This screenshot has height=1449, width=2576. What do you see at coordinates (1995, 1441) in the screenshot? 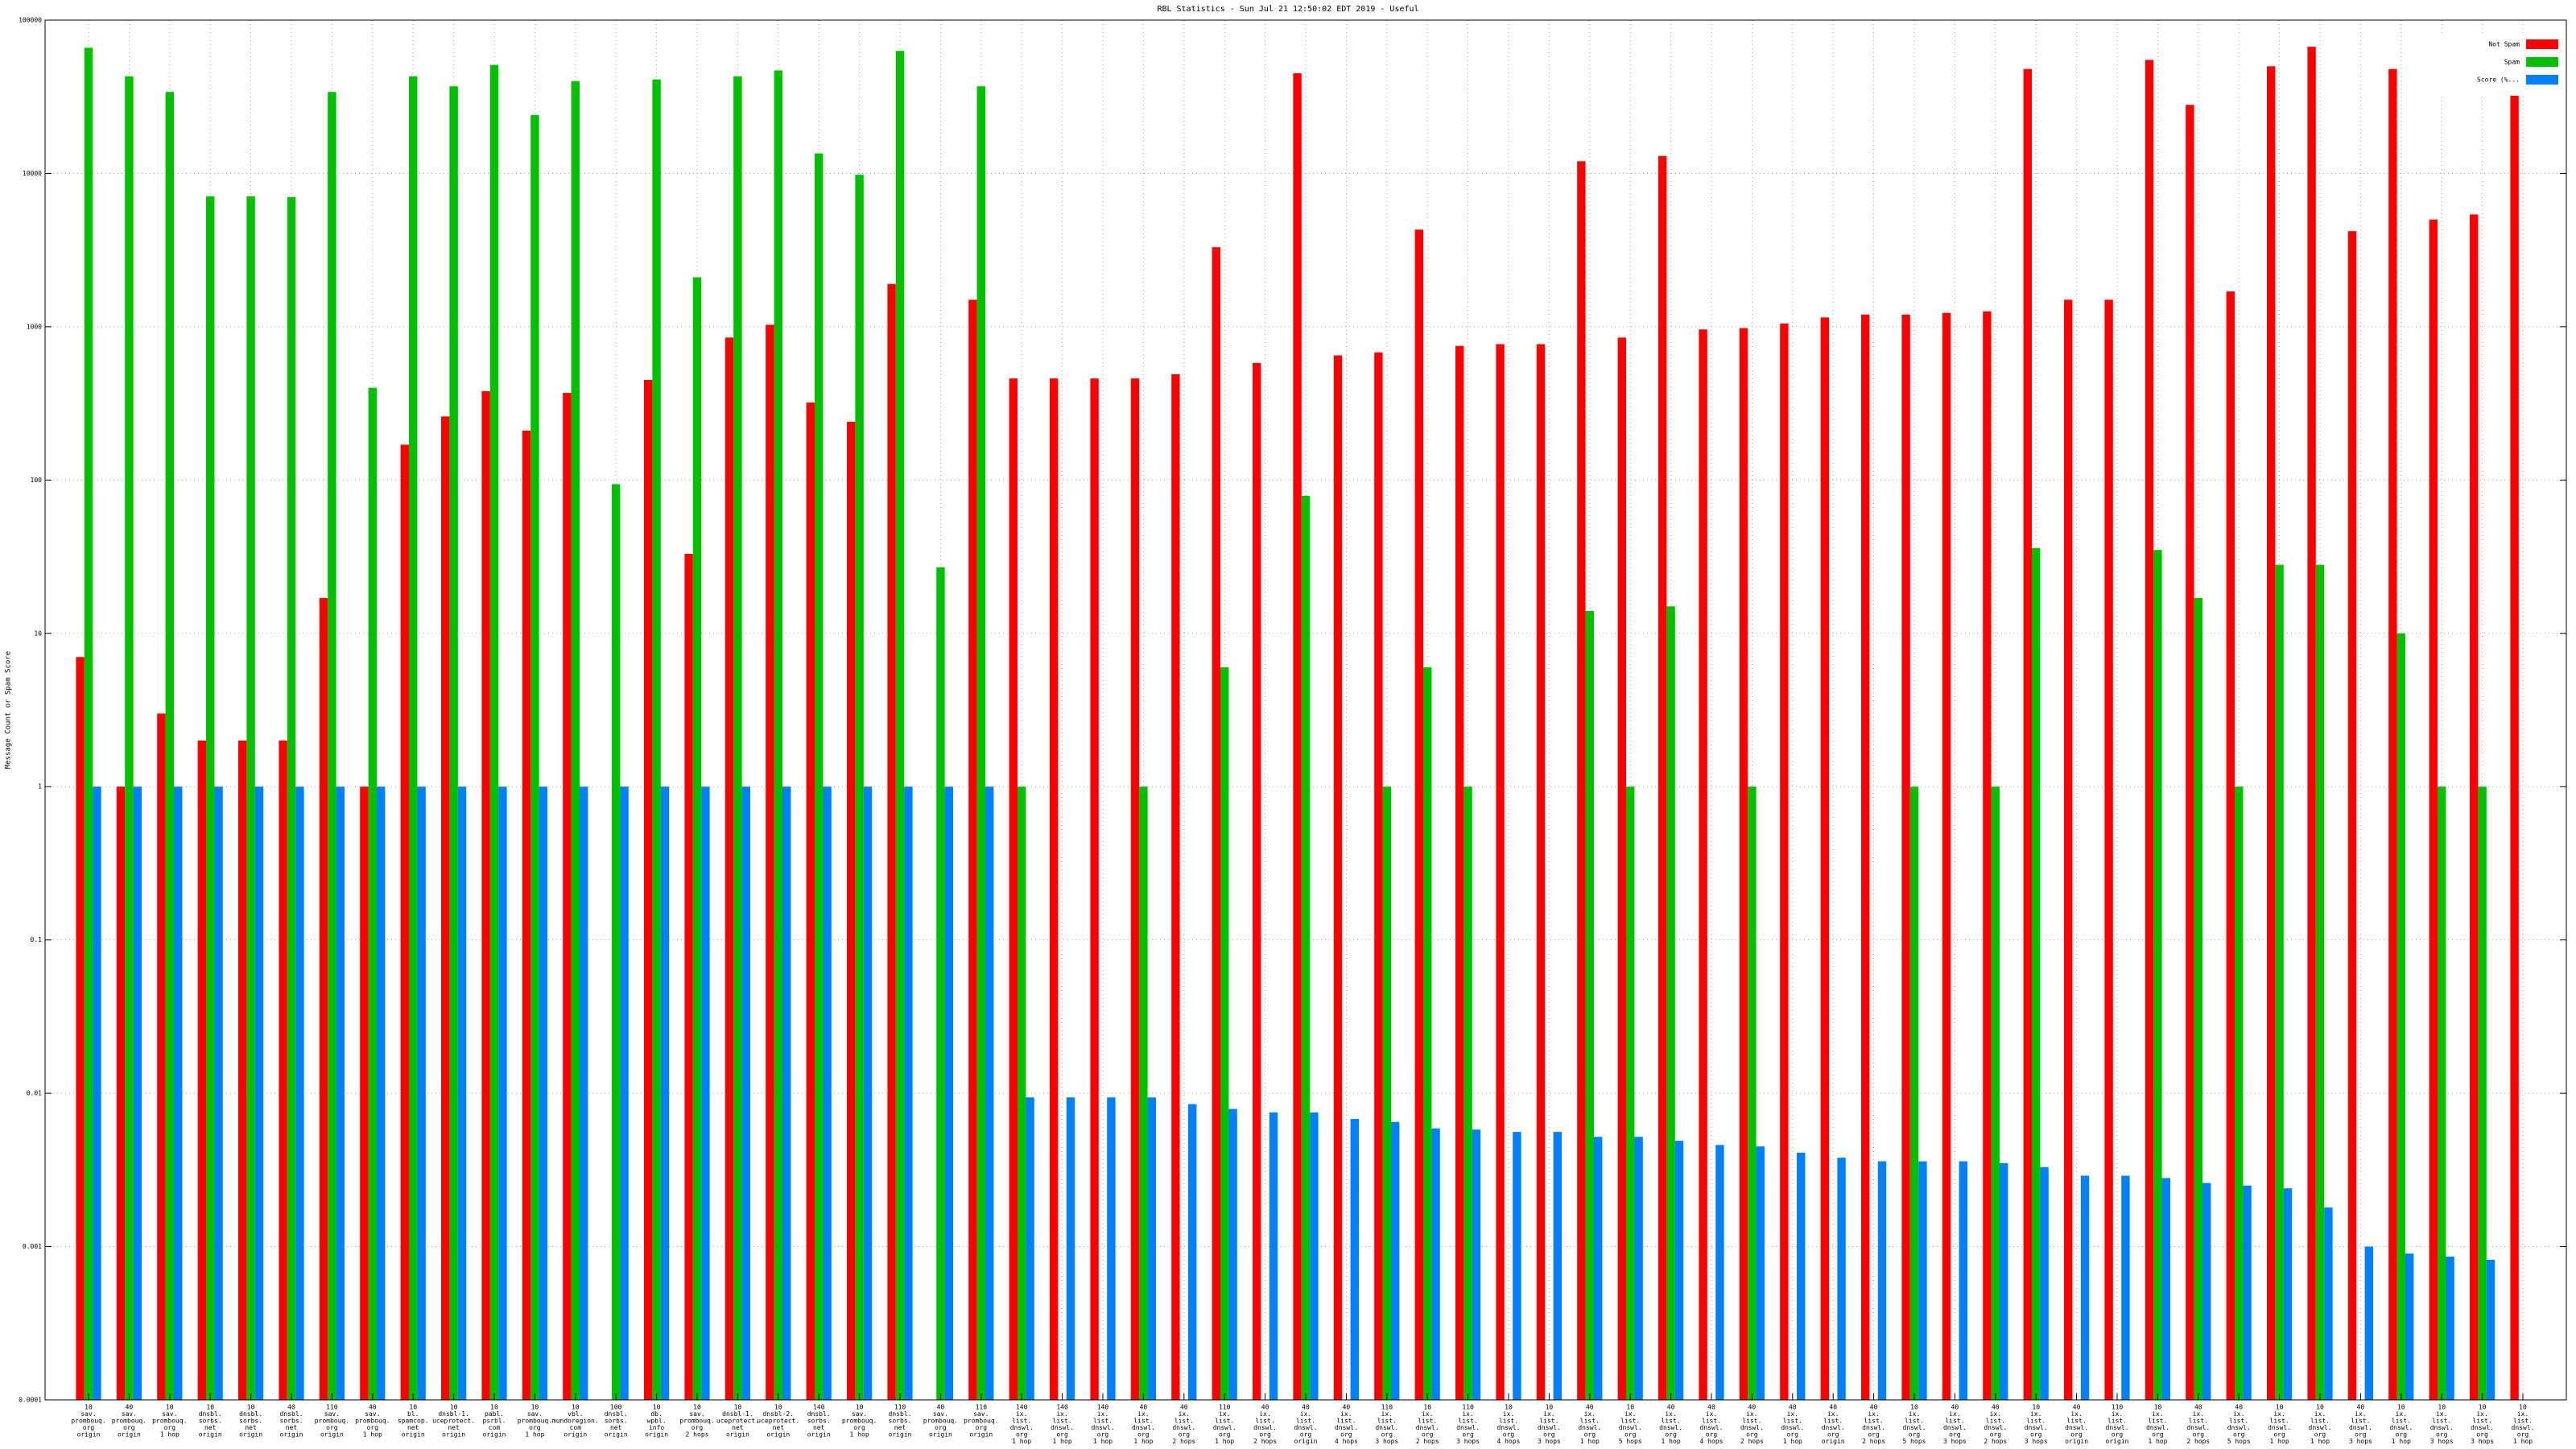
I see `x-tick-label: 2 hops` at bounding box center [1995, 1441].